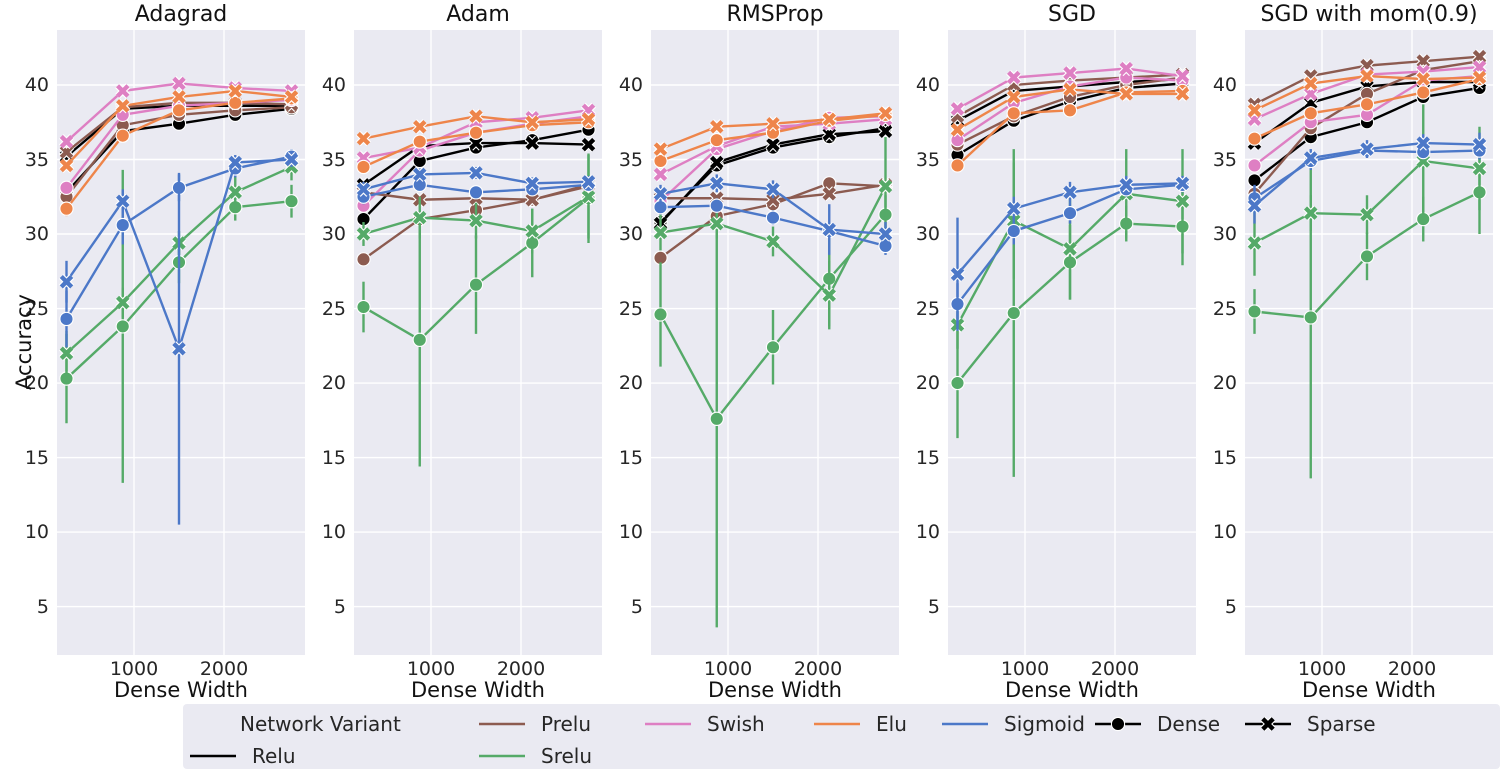 The width and height of the screenshot is (1500, 769). What do you see at coordinates (1341, 724) in the screenshot?
I see `legend-label-sparse: Sparse` at bounding box center [1341, 724].